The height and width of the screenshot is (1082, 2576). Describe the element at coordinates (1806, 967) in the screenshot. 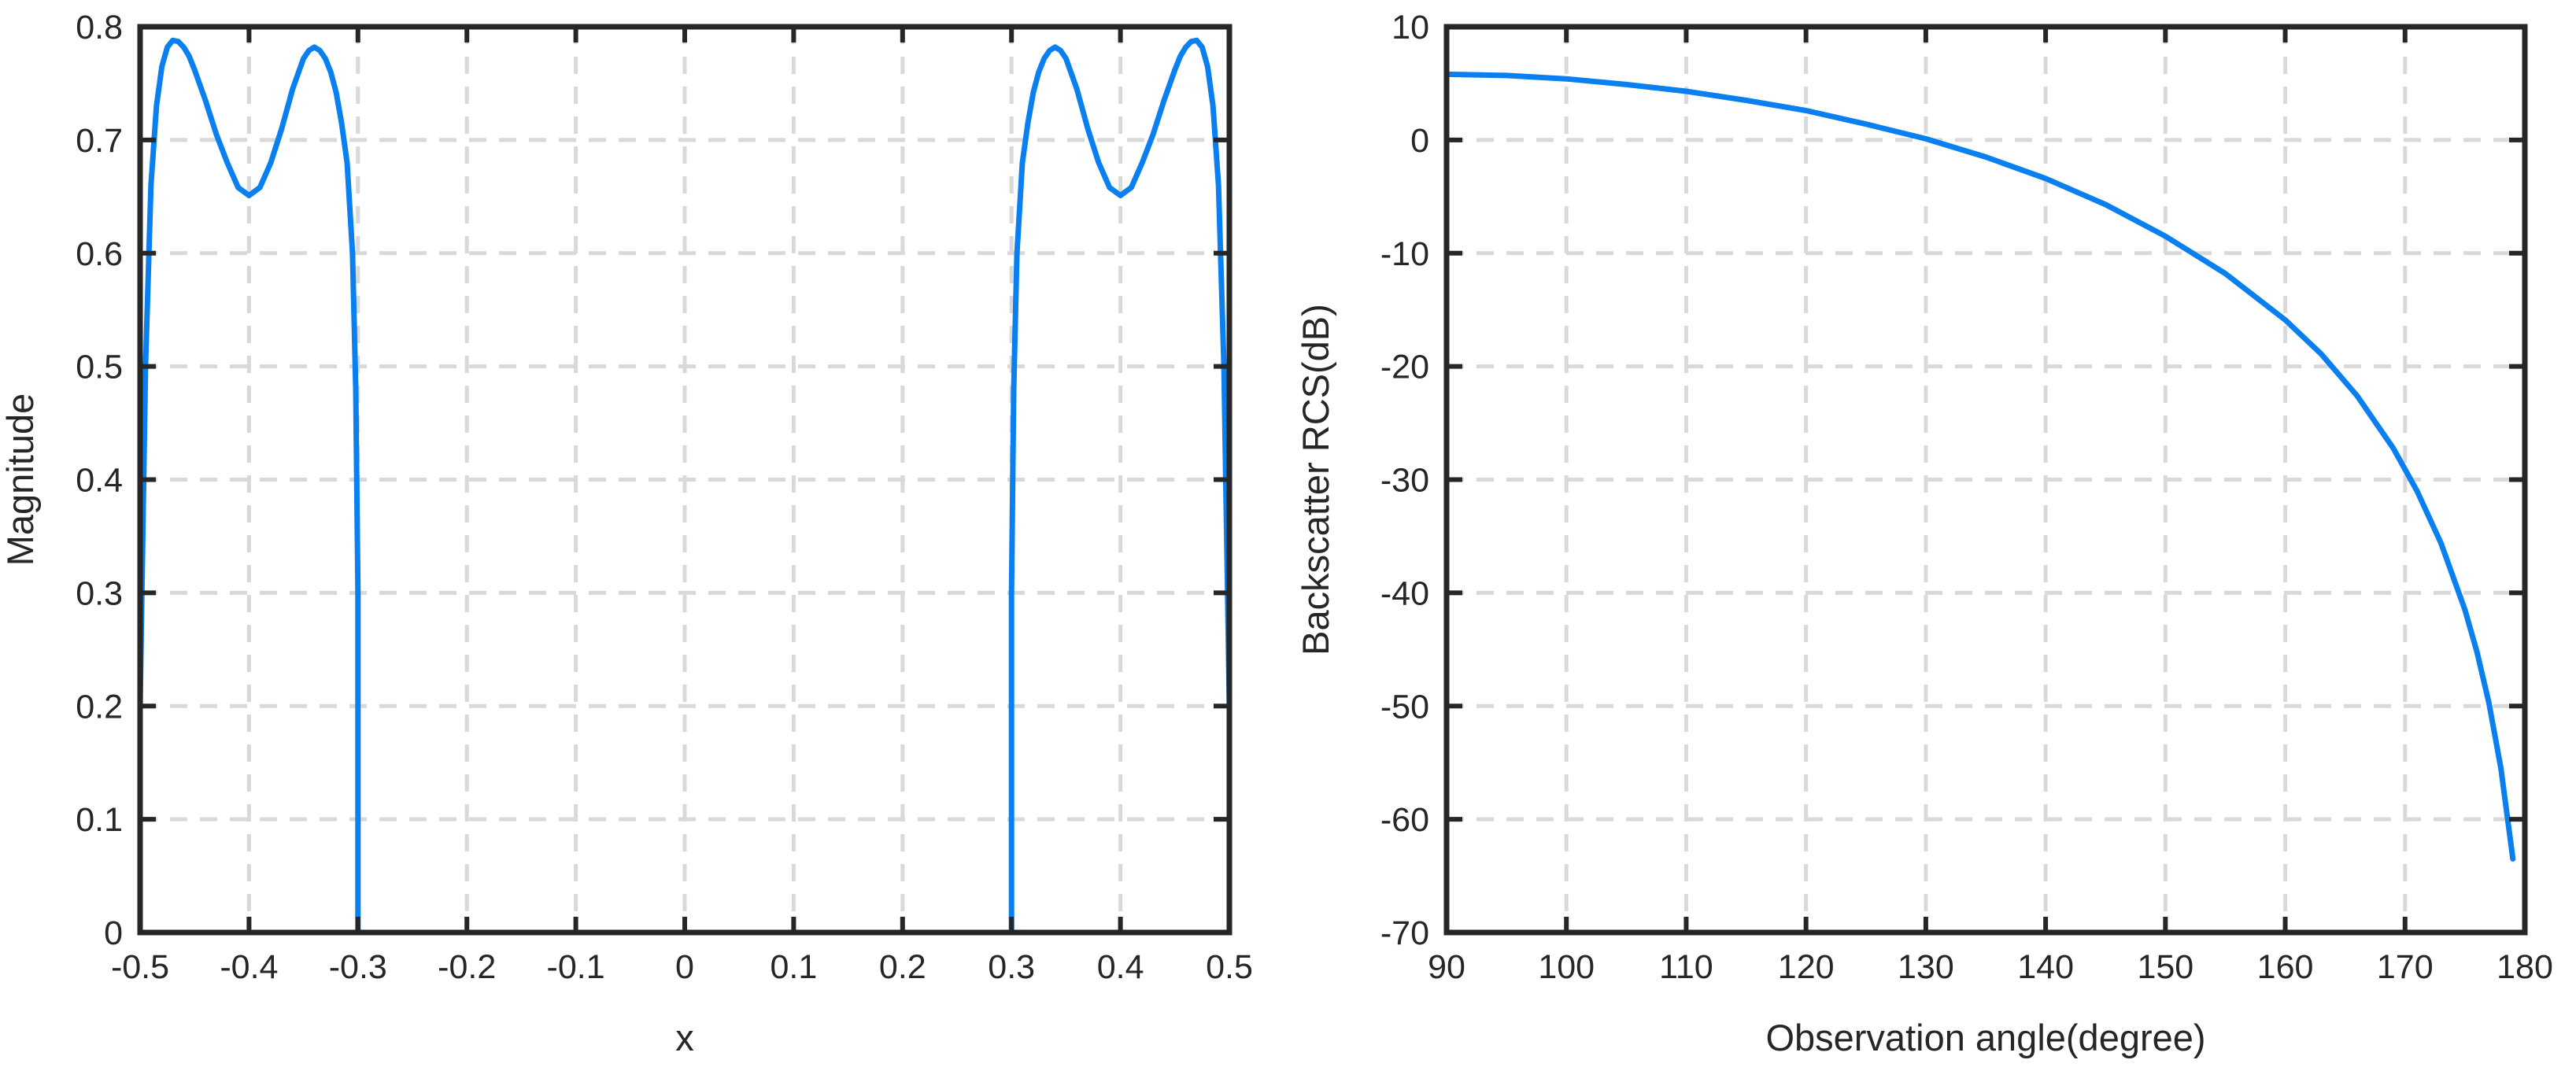

I see `x-tick-label: 120` at that location.